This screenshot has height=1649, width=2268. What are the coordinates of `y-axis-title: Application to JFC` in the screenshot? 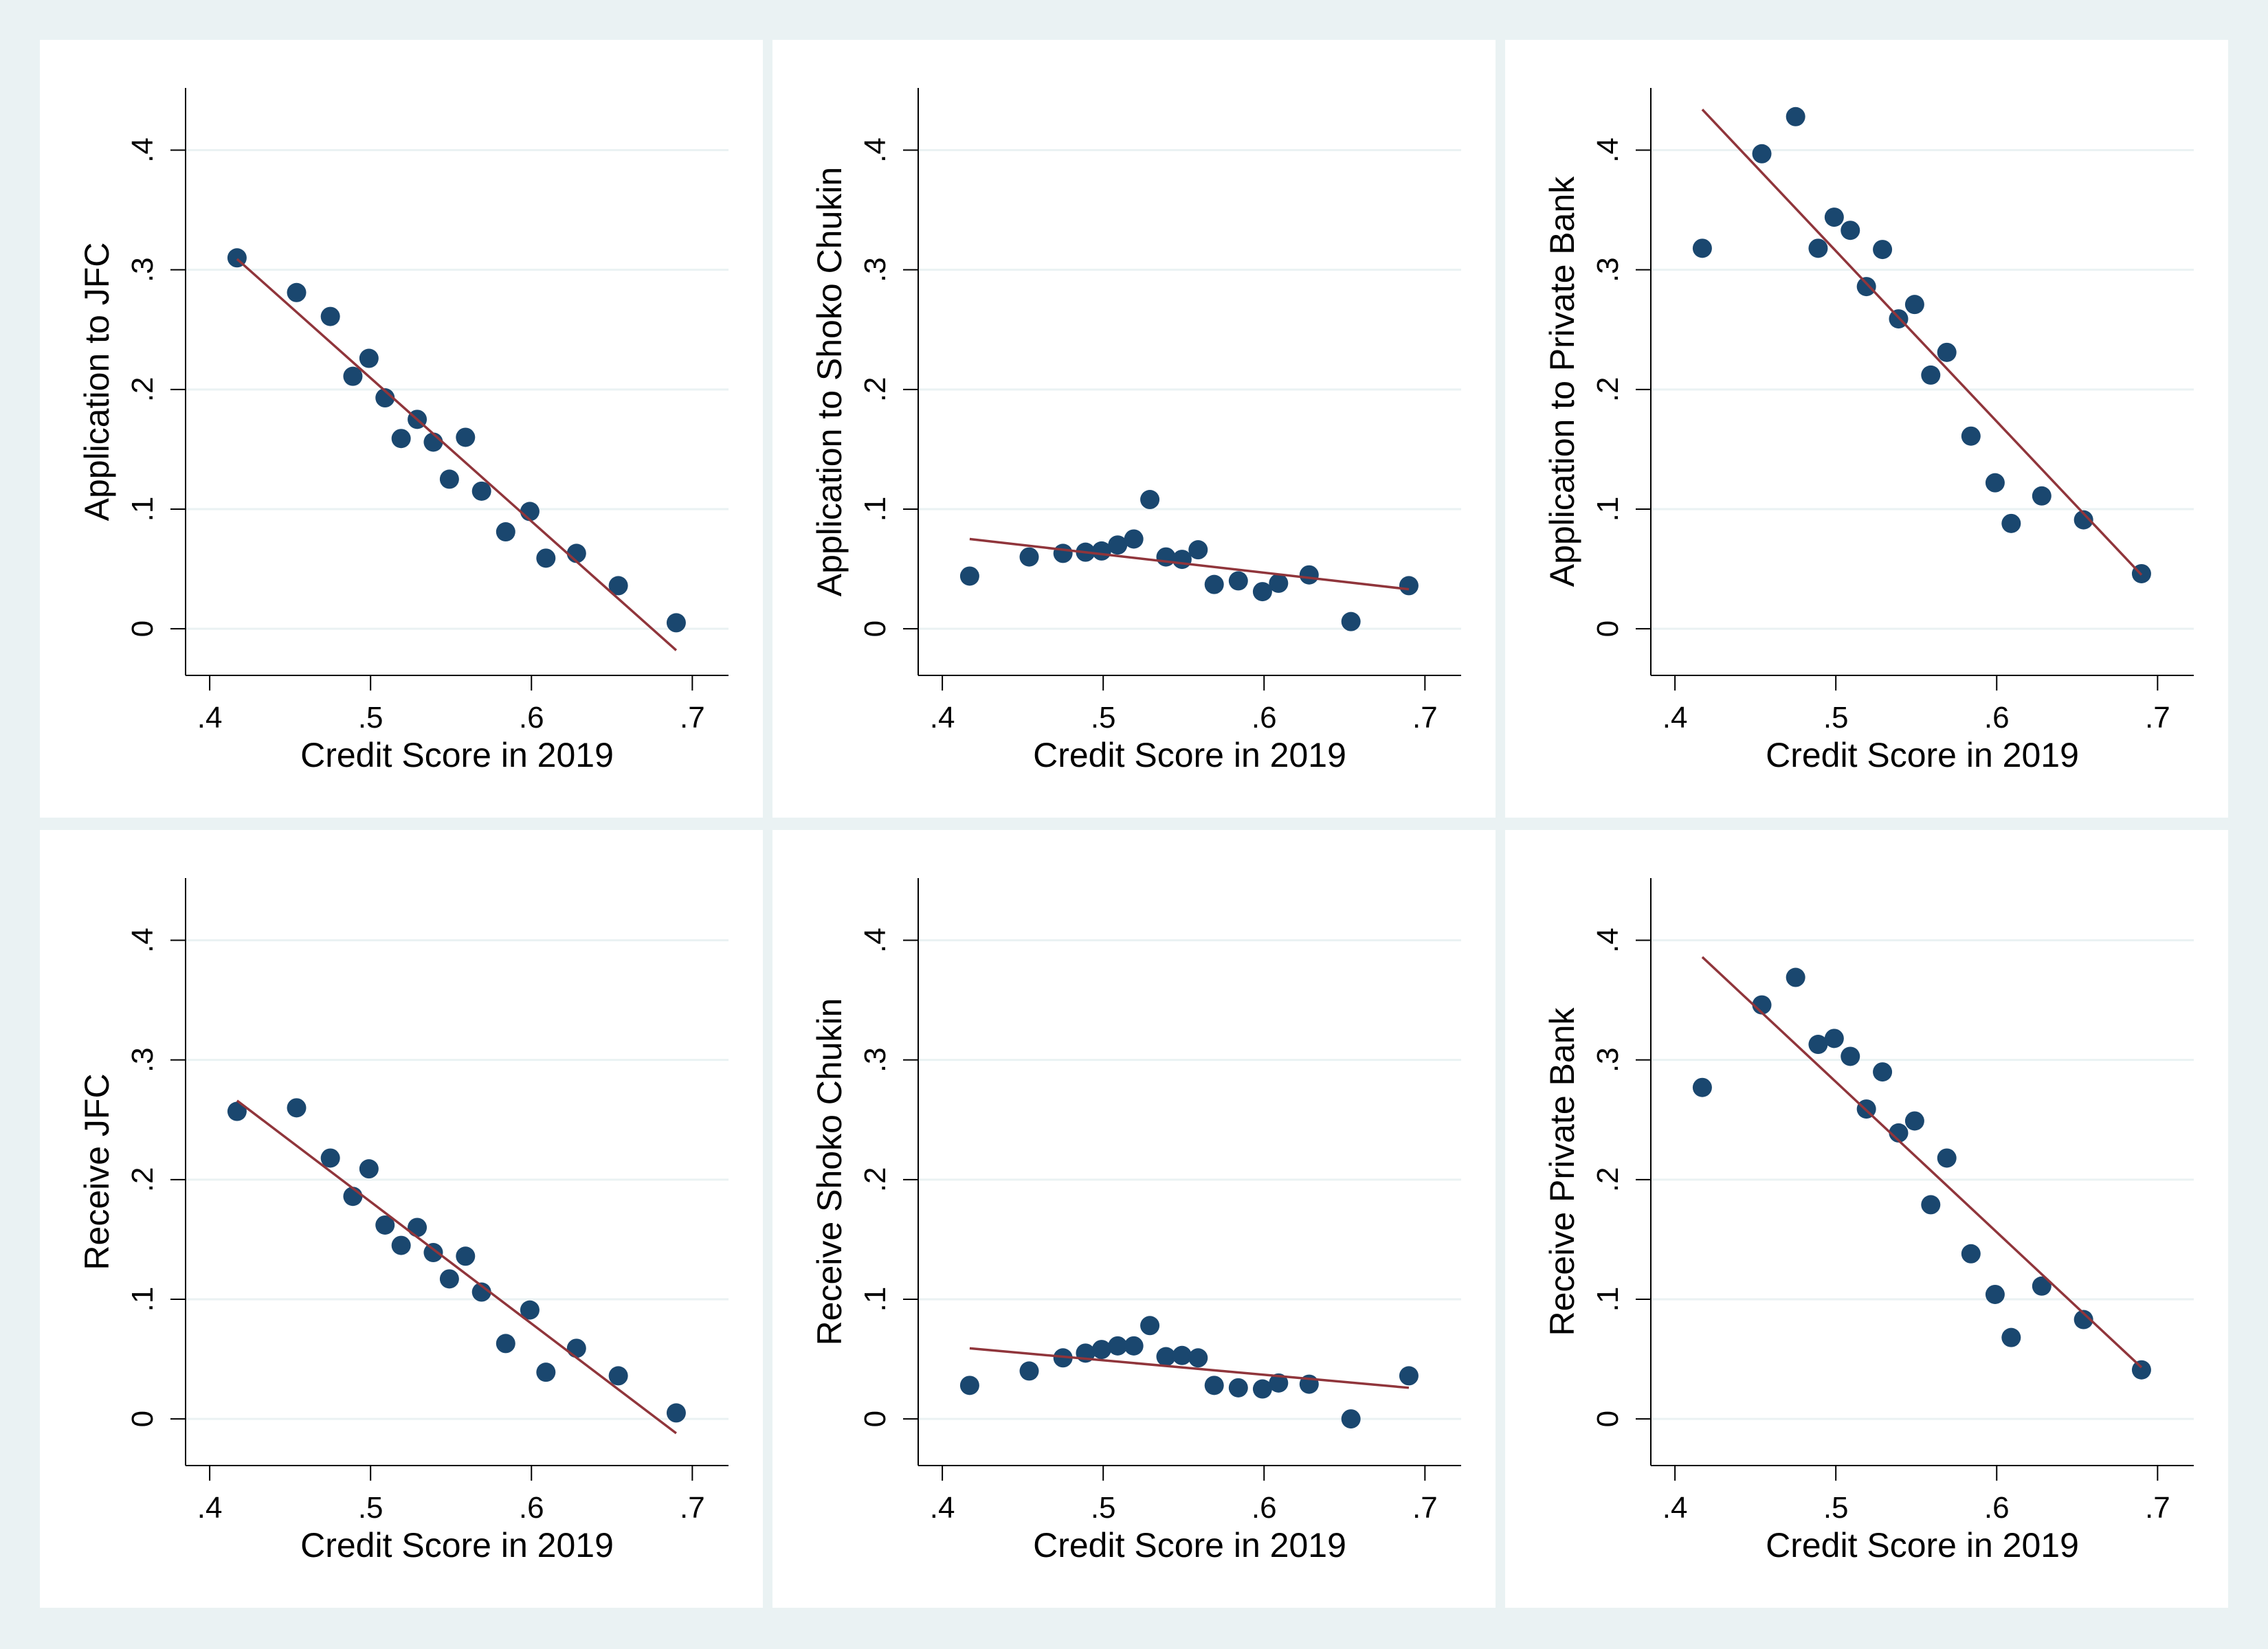 It's located at (97, 382).